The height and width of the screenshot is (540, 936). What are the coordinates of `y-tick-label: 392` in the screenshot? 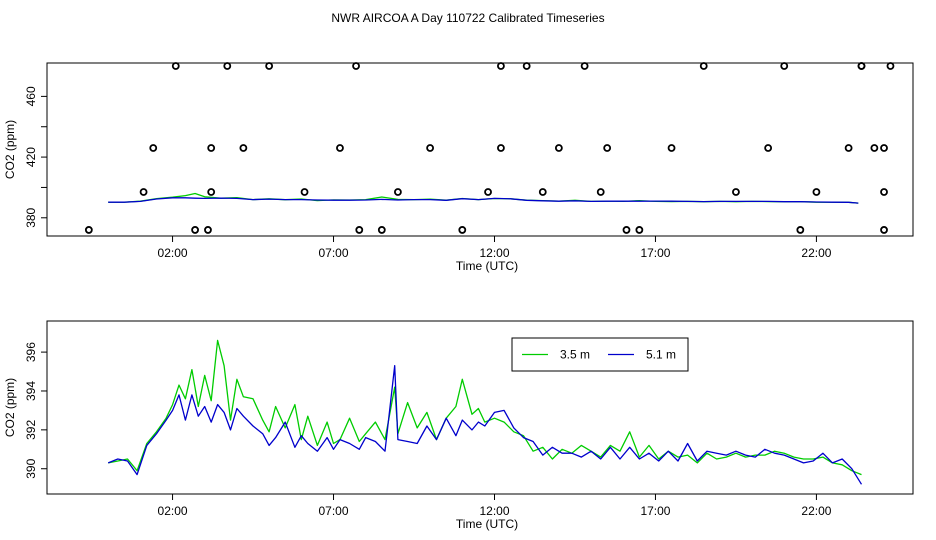 It's located at (31, 430).